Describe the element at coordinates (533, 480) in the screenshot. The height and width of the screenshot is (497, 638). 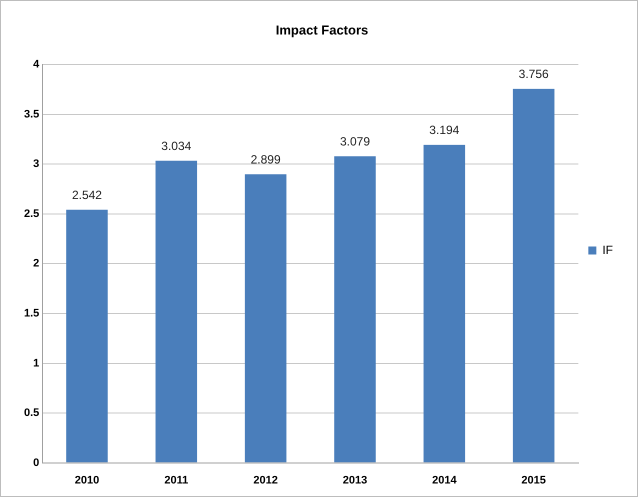
I see `x-tick-label: 2015` at that location.